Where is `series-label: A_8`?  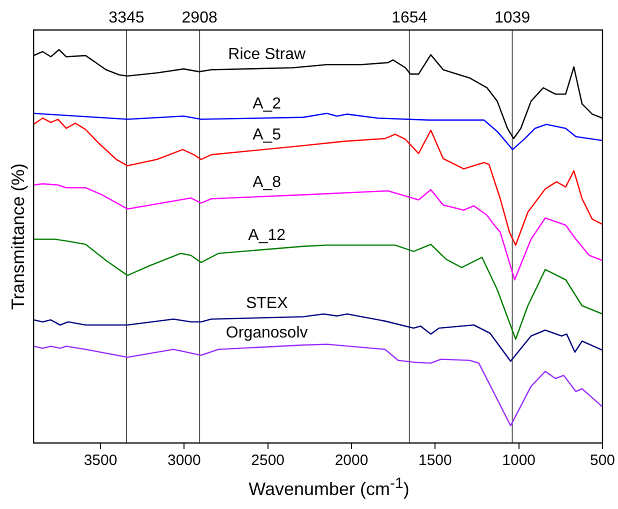
series-label: A_8 is located at coordinates (267, 182).